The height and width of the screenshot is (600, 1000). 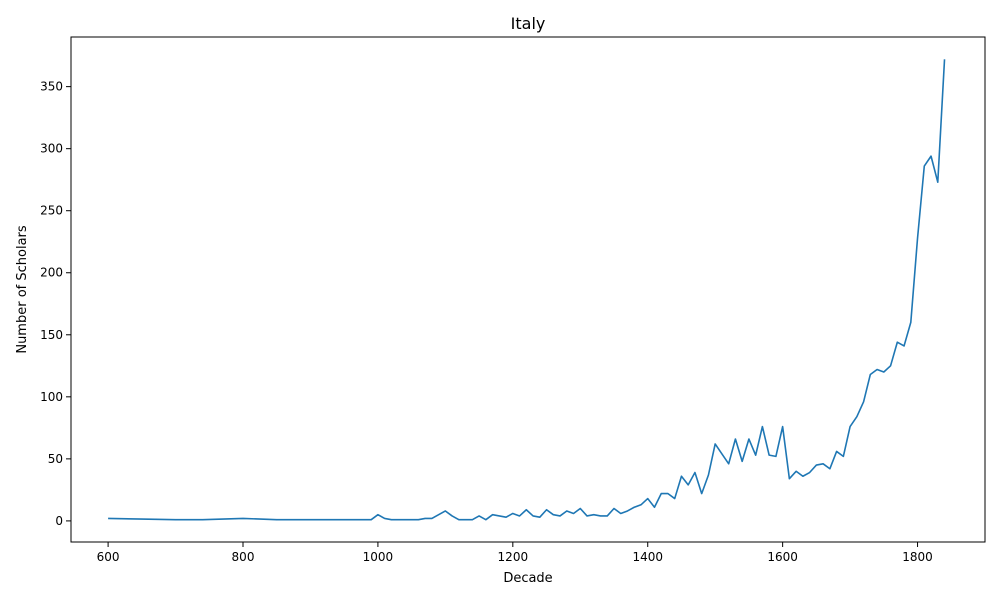 What do you see at coordinates (51, 87) in the screenshot?
I see `y-tick-label: 350` at bounding box center [51, 87].